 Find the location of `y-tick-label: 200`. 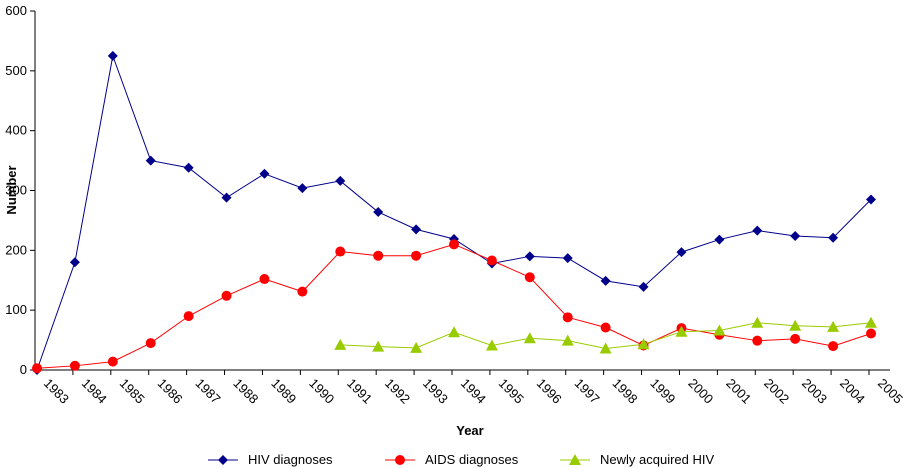

y-tick-label: 200 is located at coordinates (16, 249).